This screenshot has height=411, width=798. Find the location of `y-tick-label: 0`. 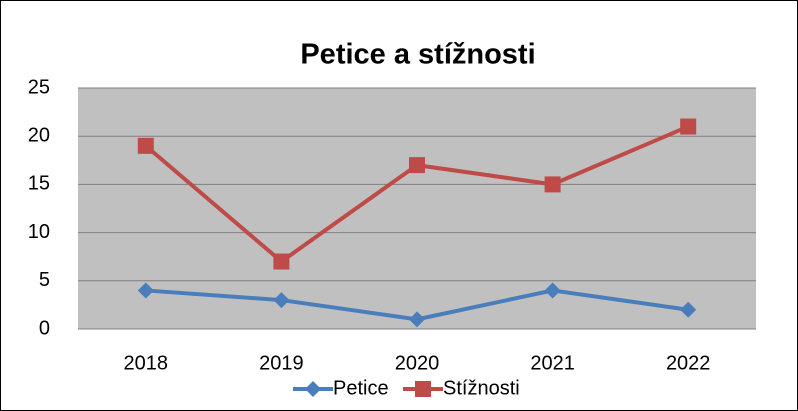

y-tick-label: 0 is located at coordinates (44, 328).